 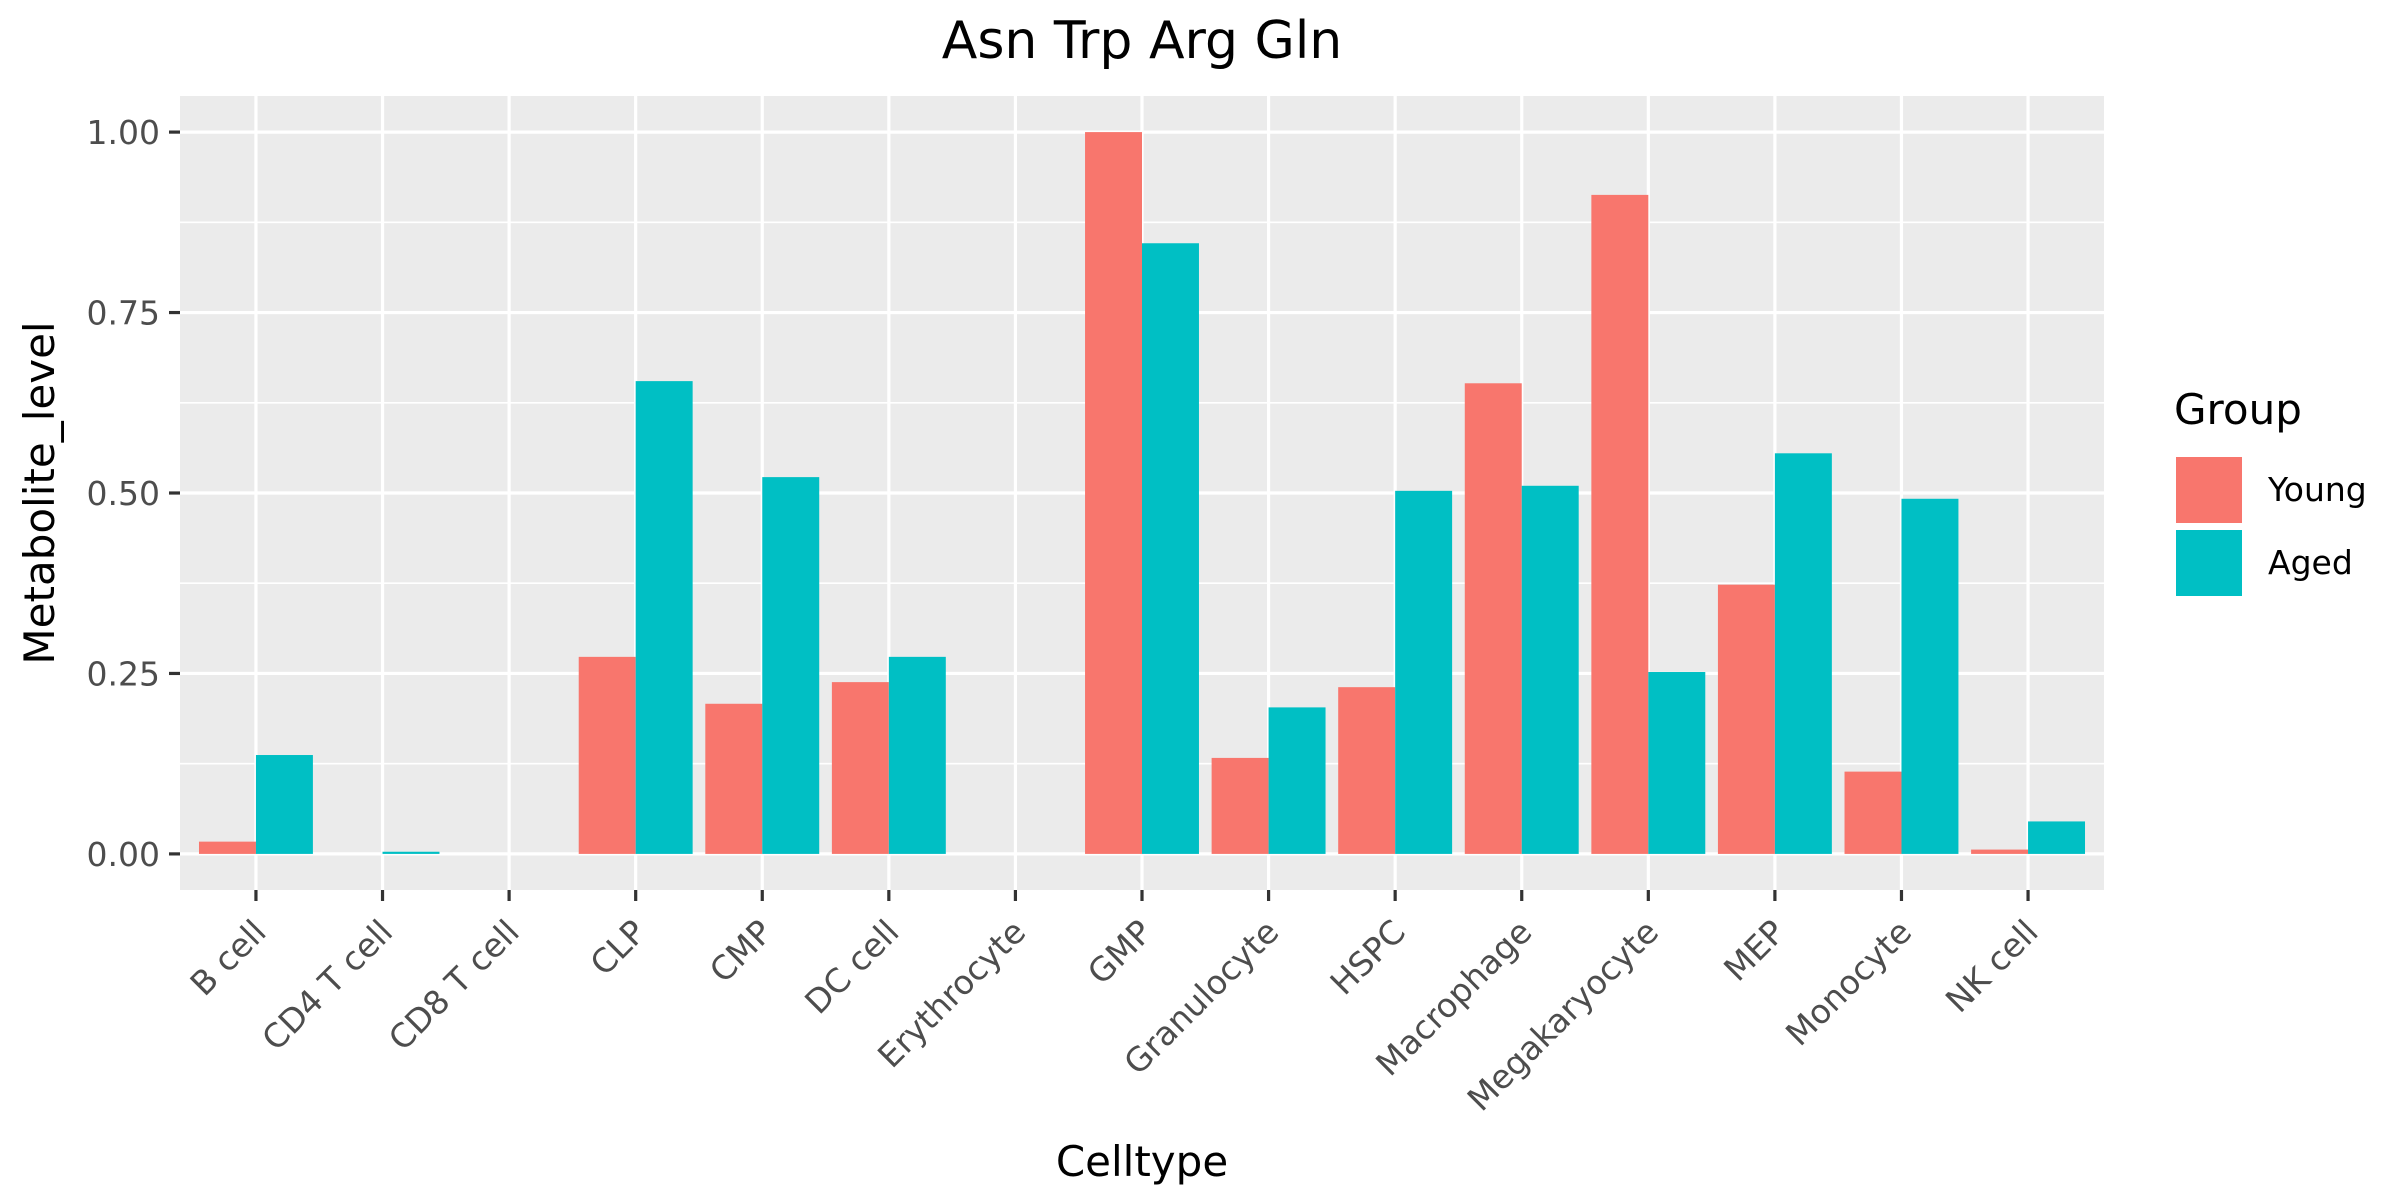 What do you see at coordinates (1803, 653) in the screenshot?
I see `bar-aged-mep` at bounding box center [1803, 653].